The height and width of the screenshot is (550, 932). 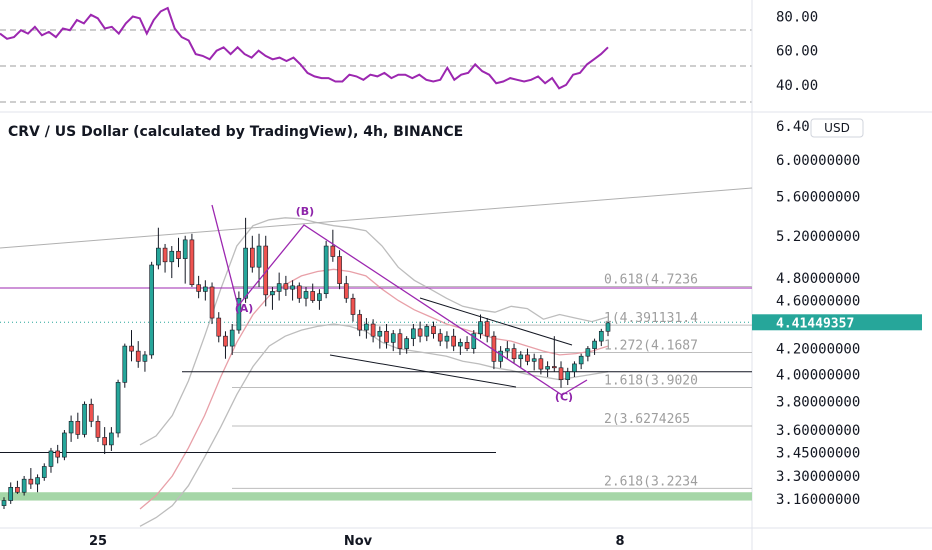 I want to click on fib-level-label: 2(3.6274265, so click(x=647, y=419).